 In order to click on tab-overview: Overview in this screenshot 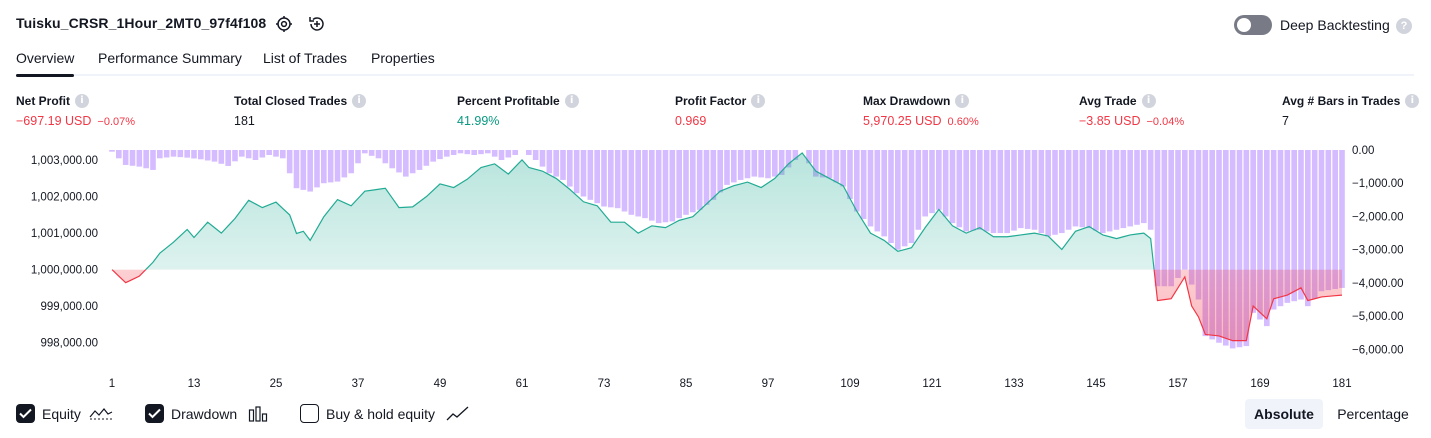, I will do `click(45, 63)`.